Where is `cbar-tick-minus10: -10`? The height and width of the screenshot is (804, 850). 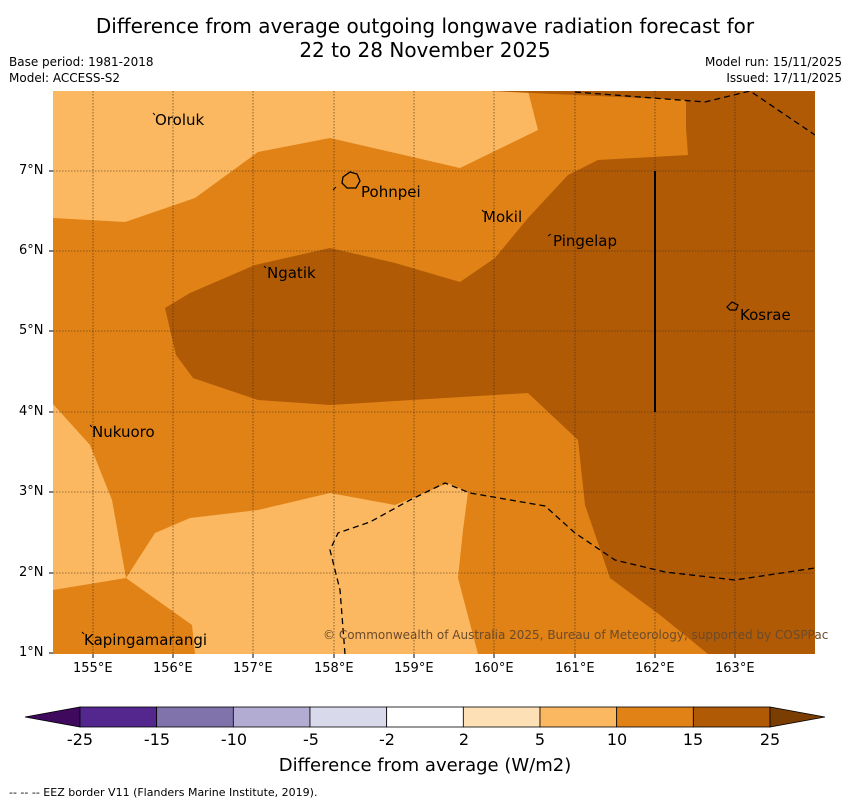 cbar-tick-minus10: -10 is located at coordinates (234, 739).